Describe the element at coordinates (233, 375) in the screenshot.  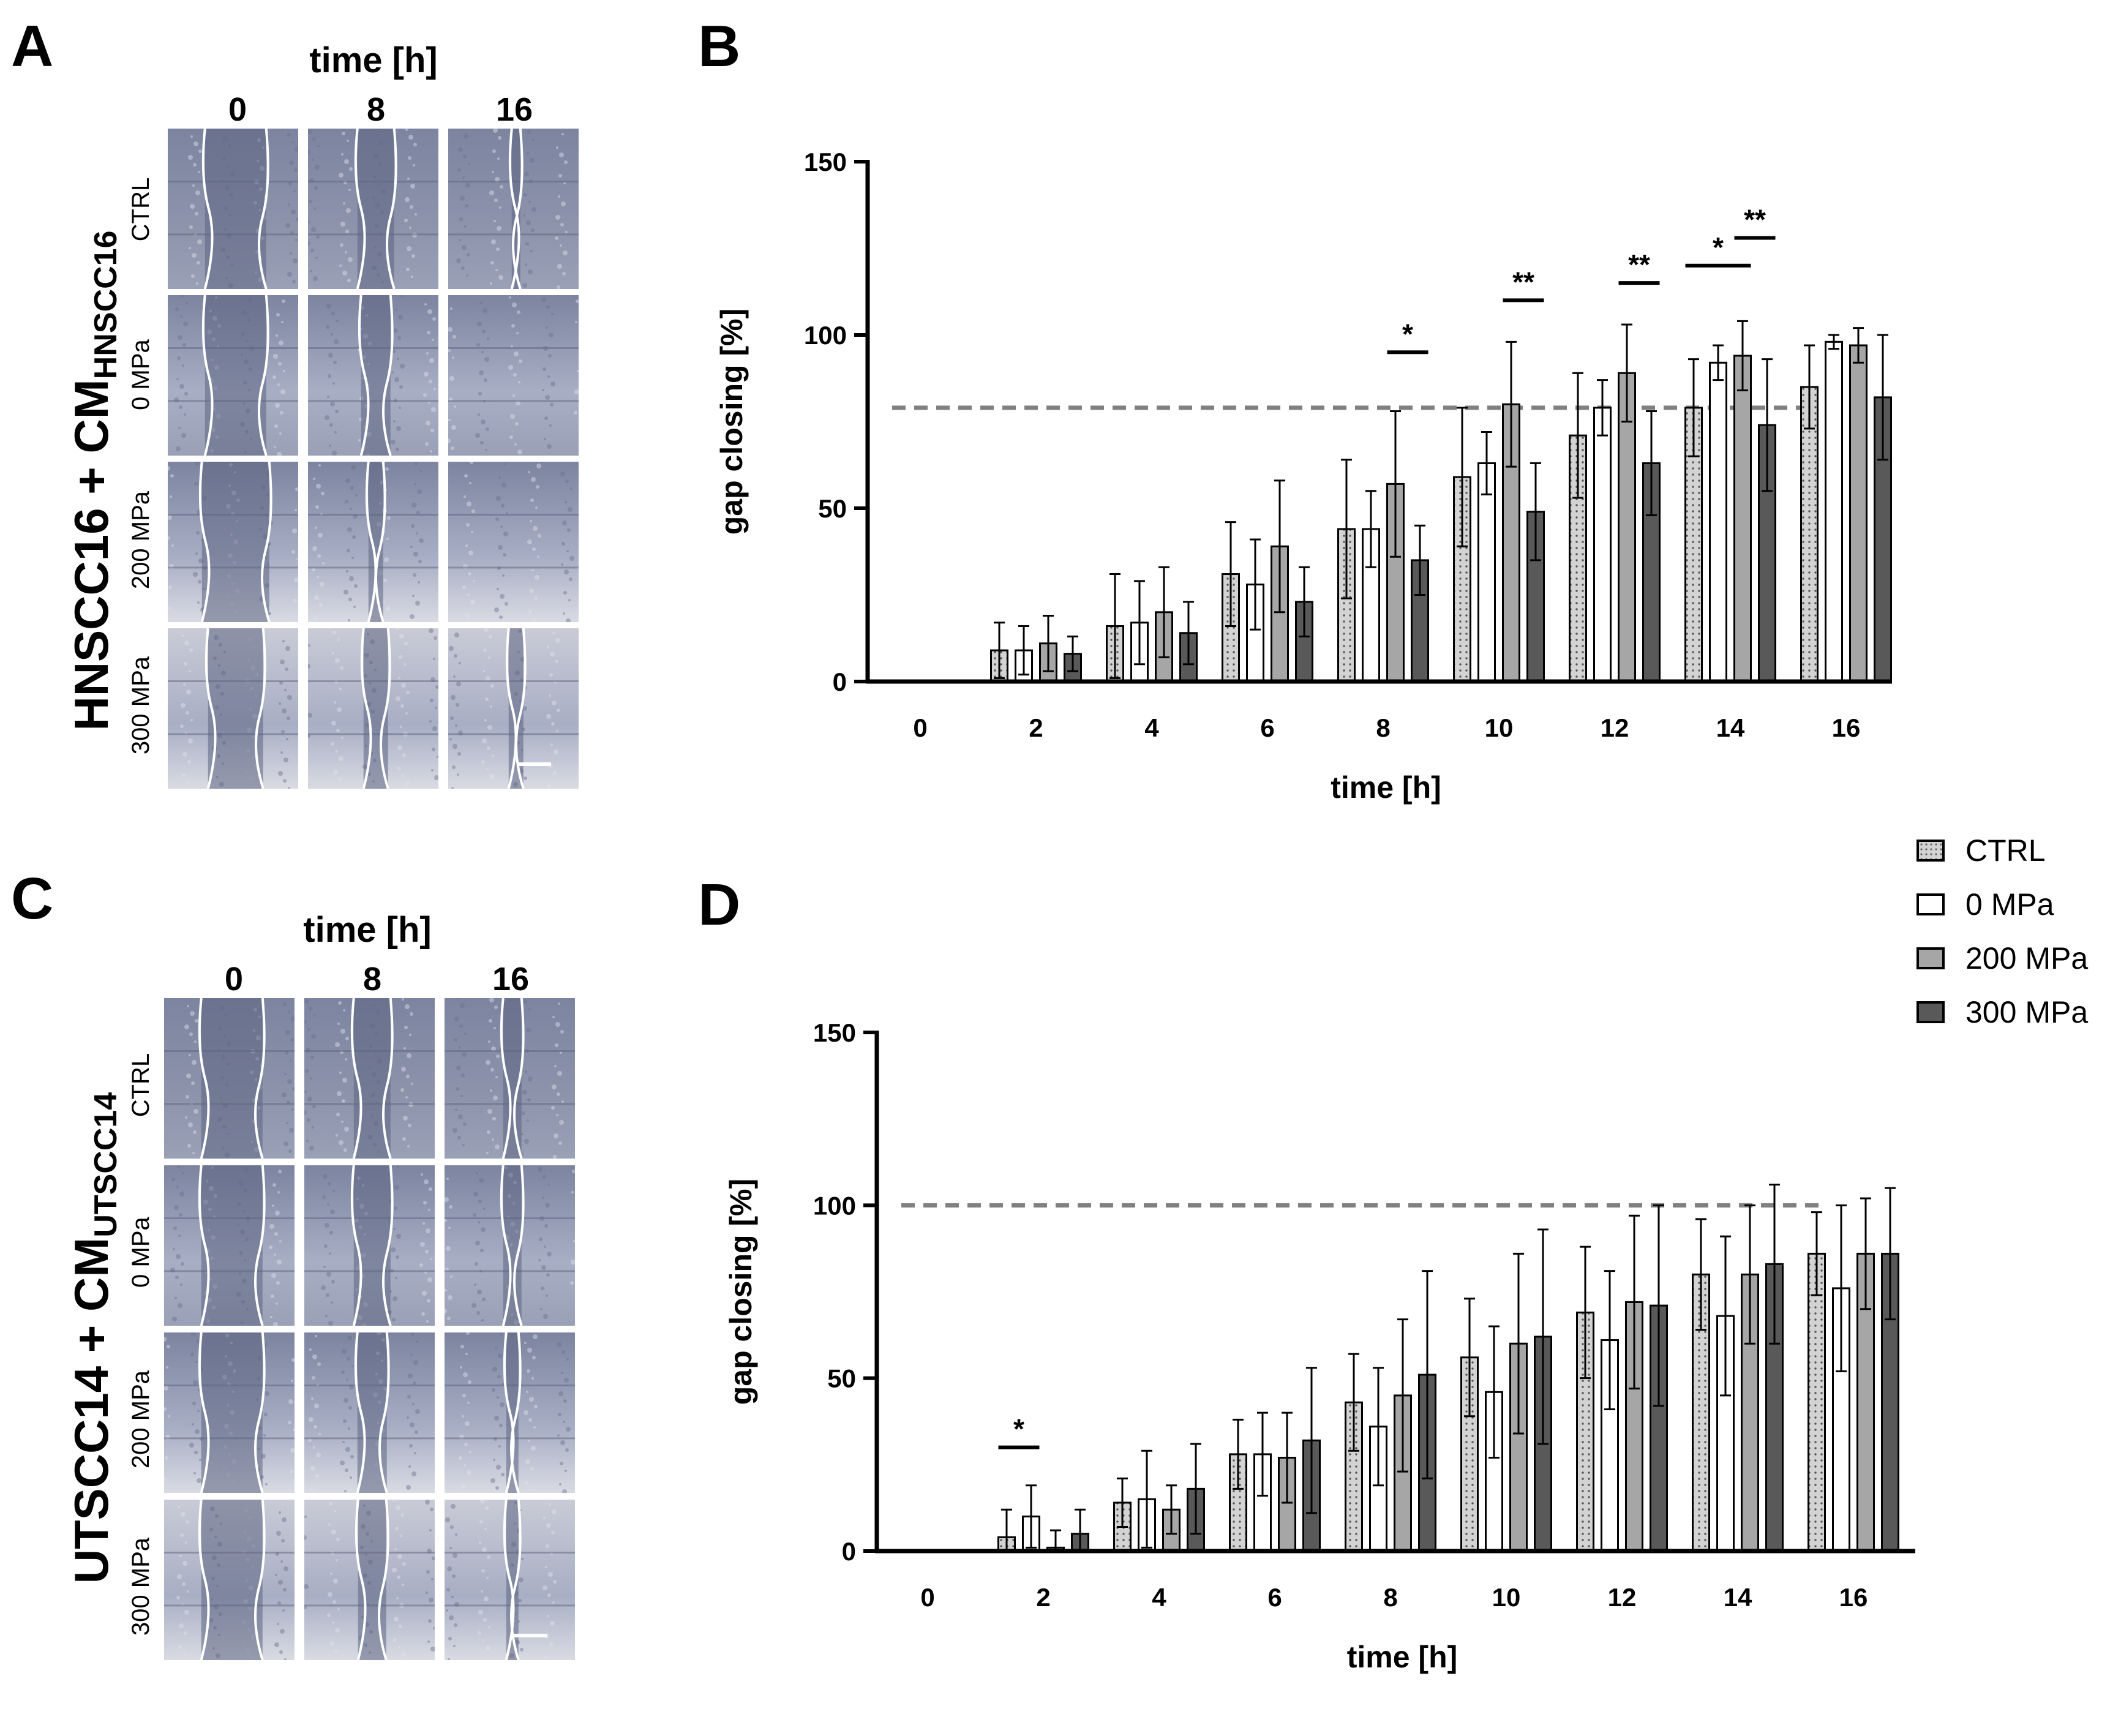
I see `panel-a-tile-r1-c0` at that location.